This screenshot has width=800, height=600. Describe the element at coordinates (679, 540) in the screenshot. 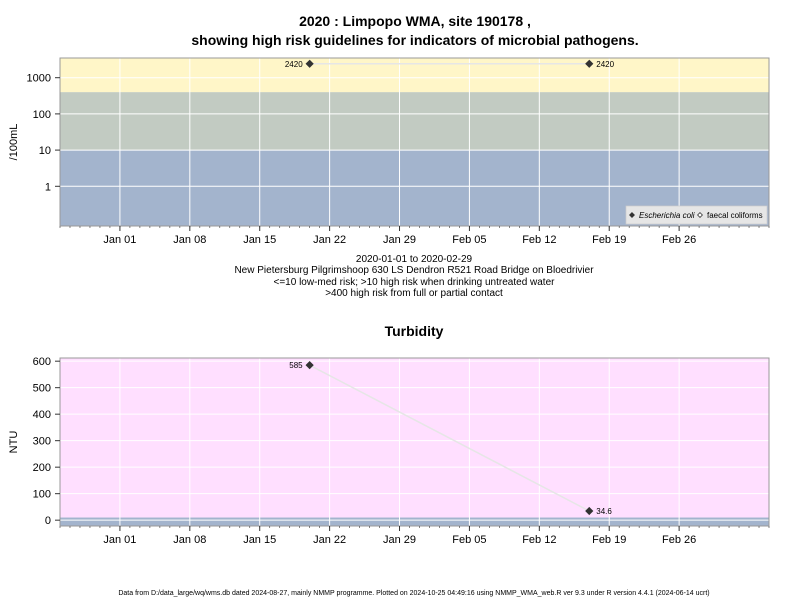

I see `chart2-xtick-label-8: Feb 26` at that location.